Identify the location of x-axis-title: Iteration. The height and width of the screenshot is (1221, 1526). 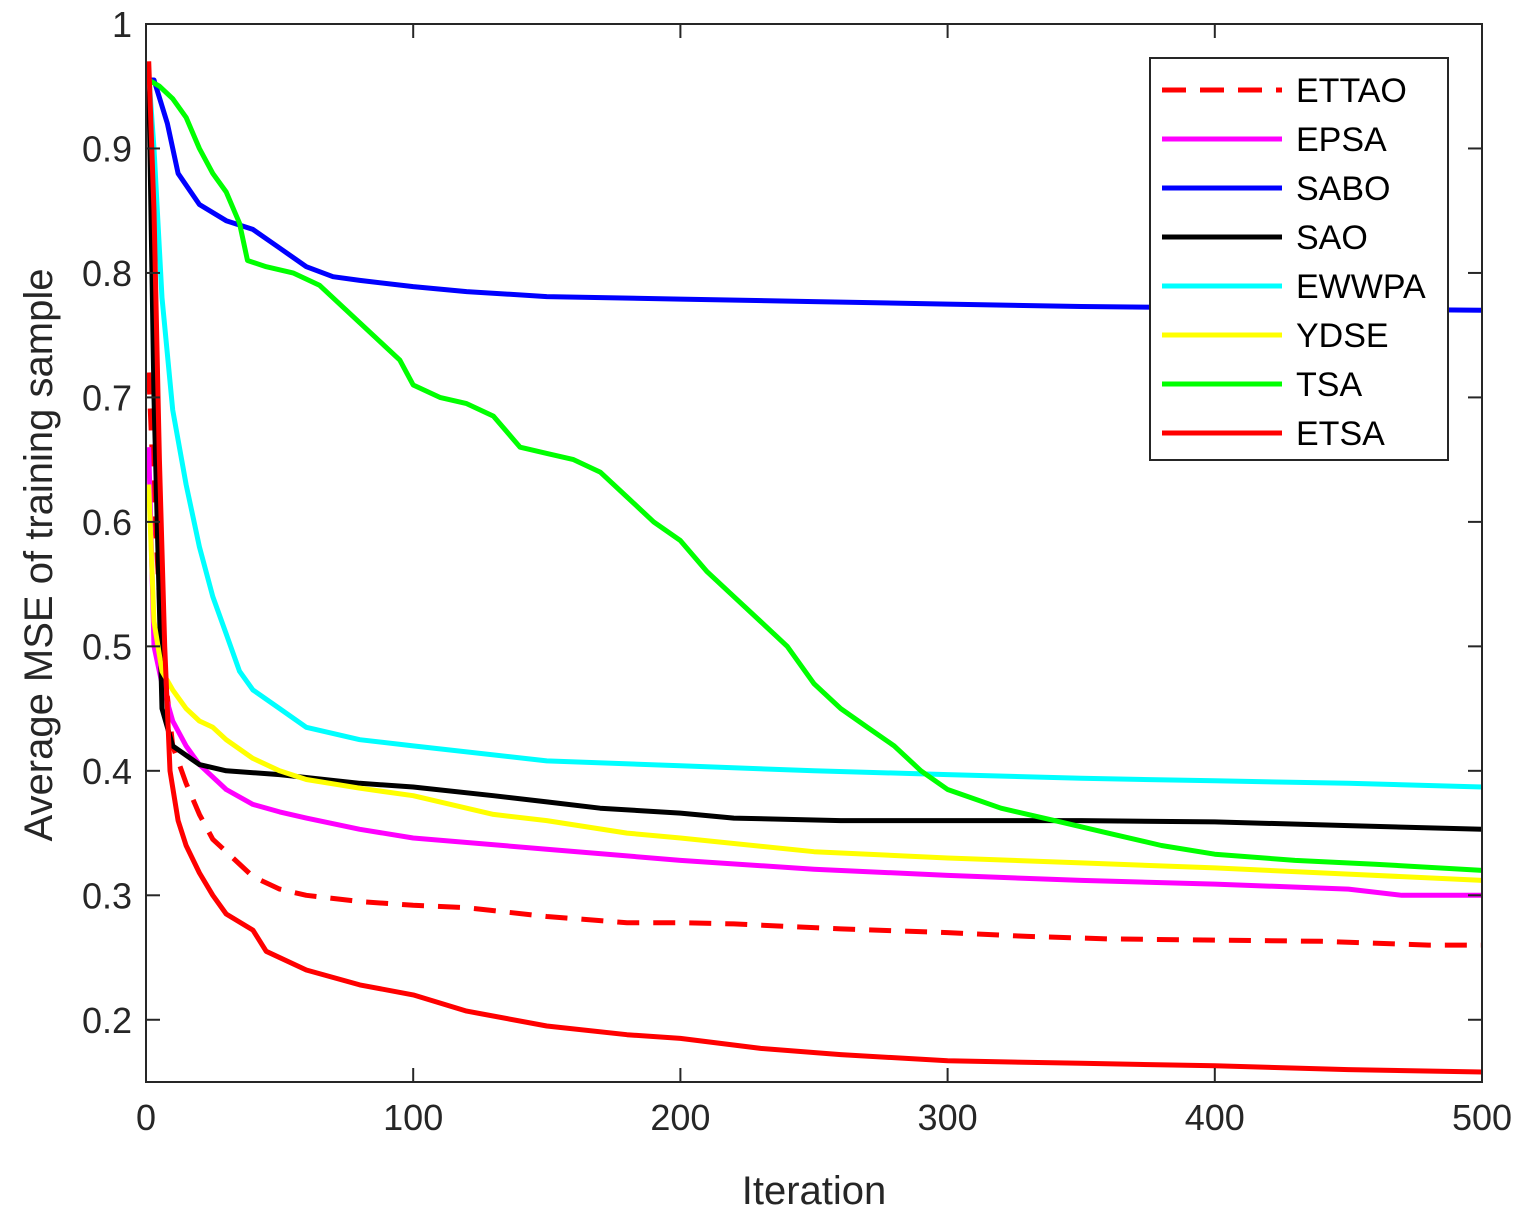
(814, 1191).